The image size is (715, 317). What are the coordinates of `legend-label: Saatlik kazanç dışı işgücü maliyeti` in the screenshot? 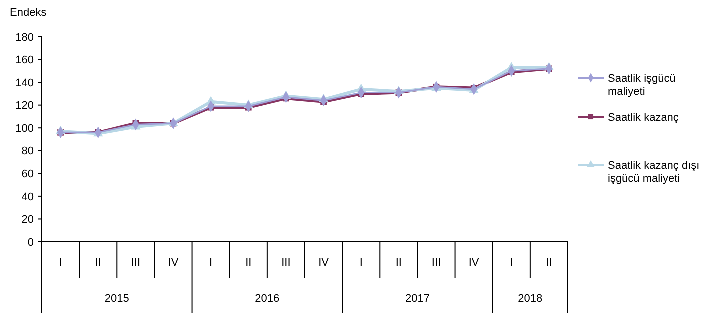 It's located at (654, 173).